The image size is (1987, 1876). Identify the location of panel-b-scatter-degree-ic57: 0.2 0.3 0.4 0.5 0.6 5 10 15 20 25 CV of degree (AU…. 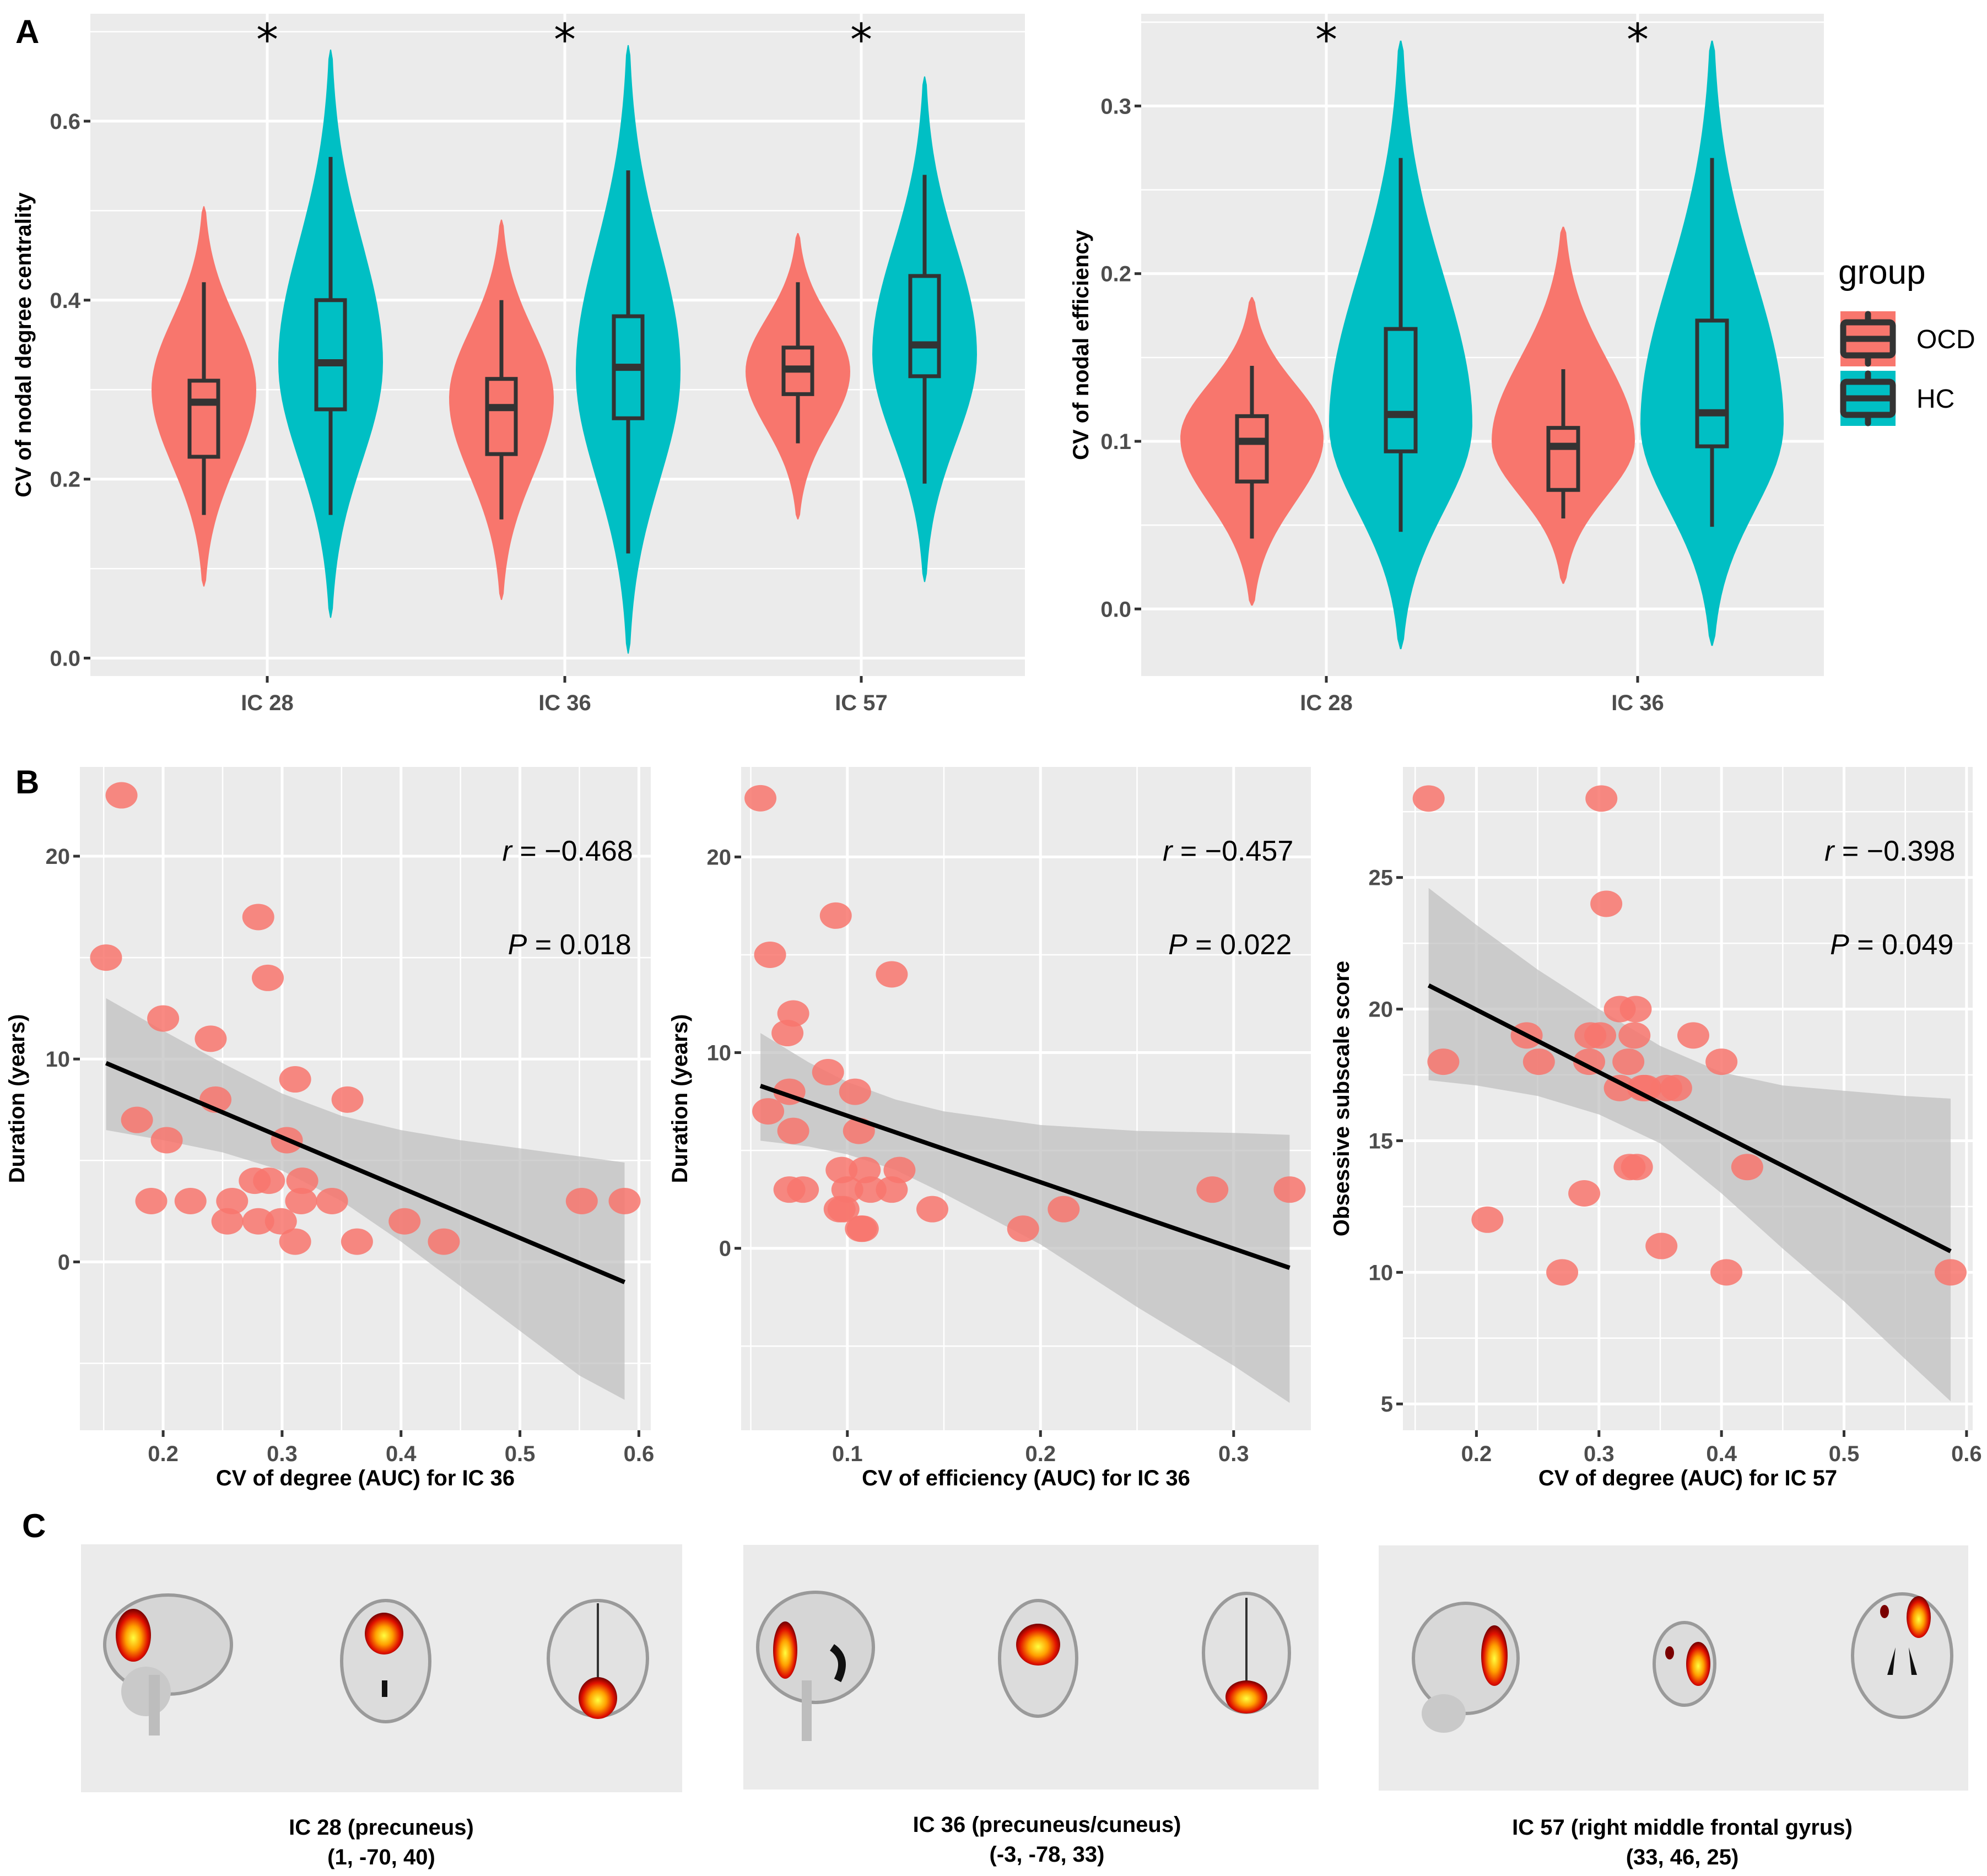
(1656, 1128).